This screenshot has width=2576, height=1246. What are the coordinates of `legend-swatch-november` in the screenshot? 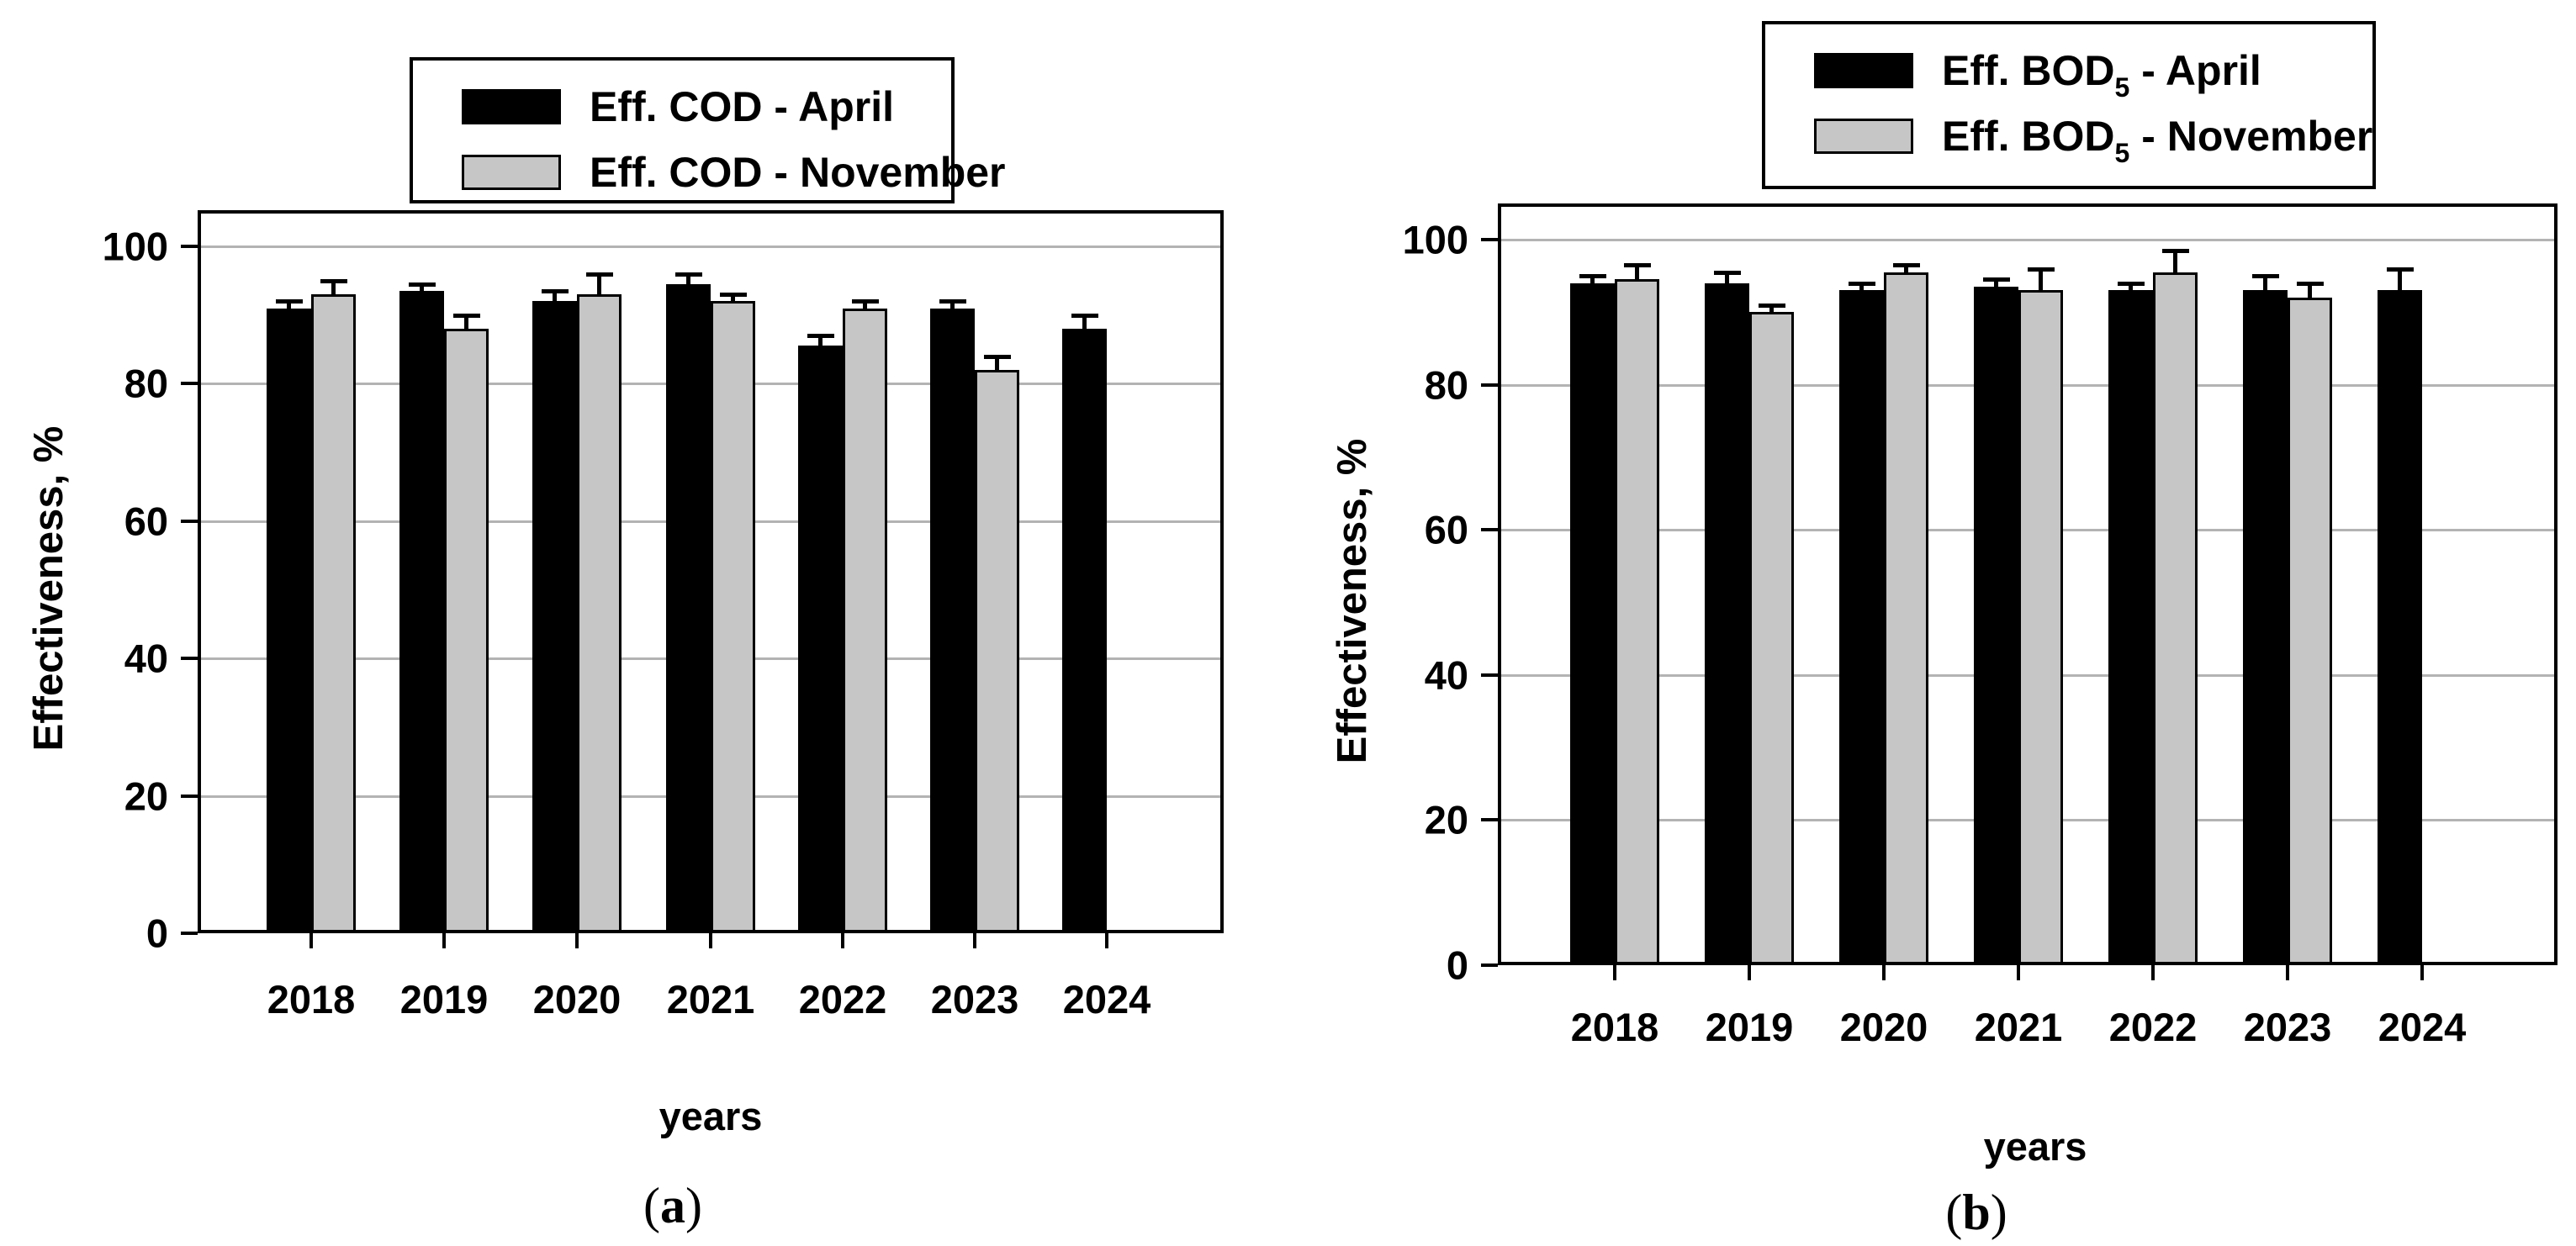 It's located at (1863, 136).